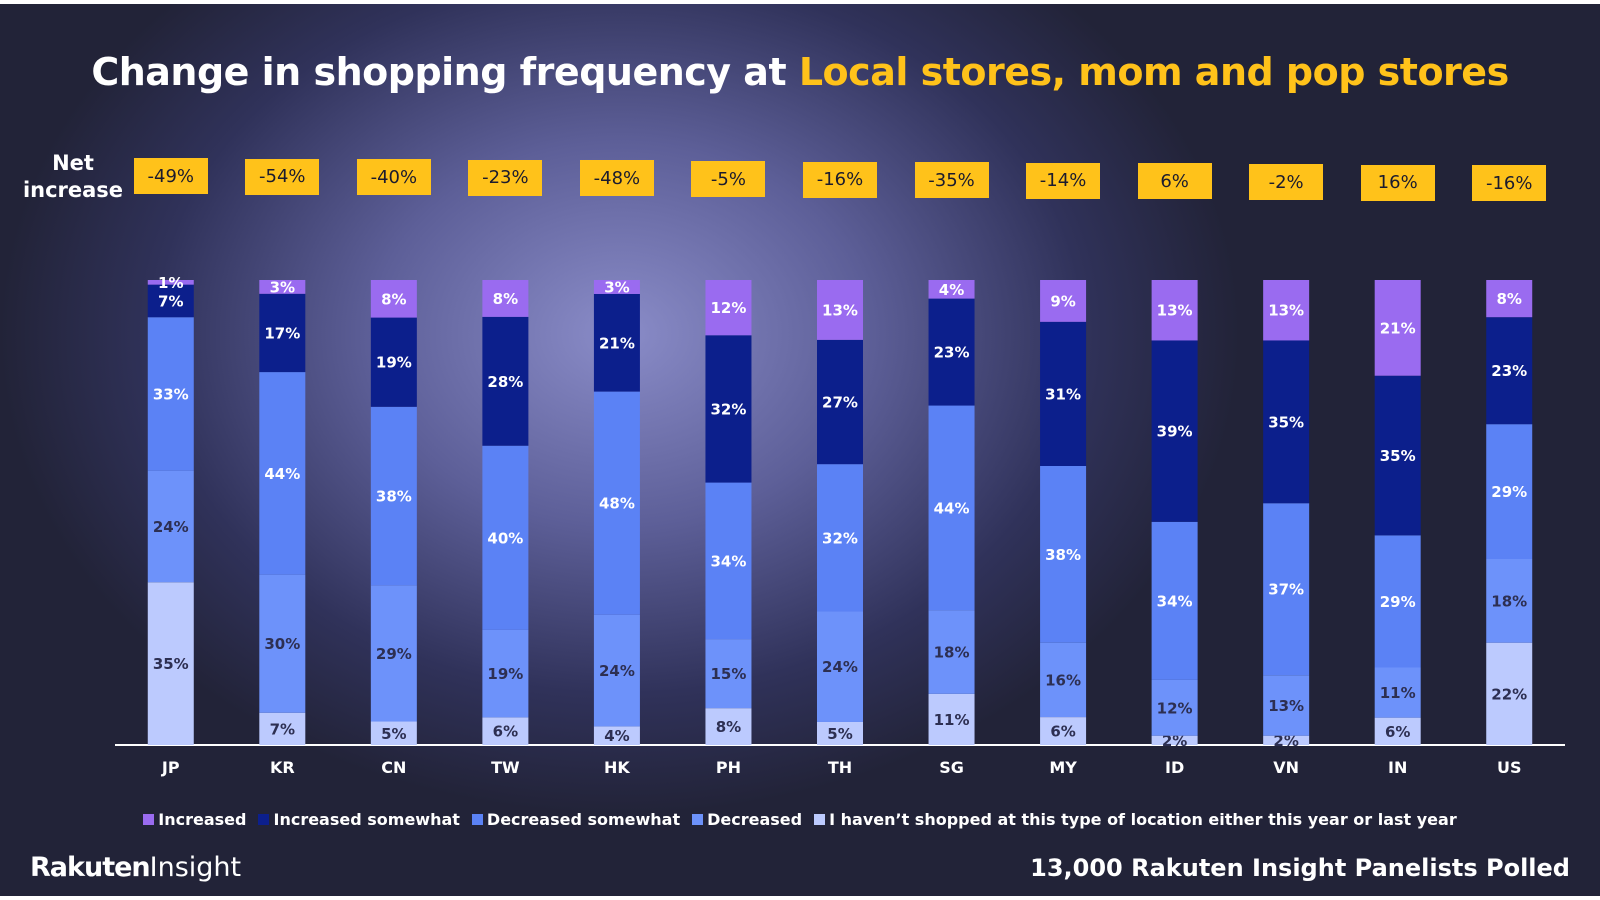 The height and width of the screenshot is (900, 1600). What do you see at coordinates (170, 301) in the screenshot?
I see `bar-segment-jp-increased-somewhat` at bounding box center [170, 301].